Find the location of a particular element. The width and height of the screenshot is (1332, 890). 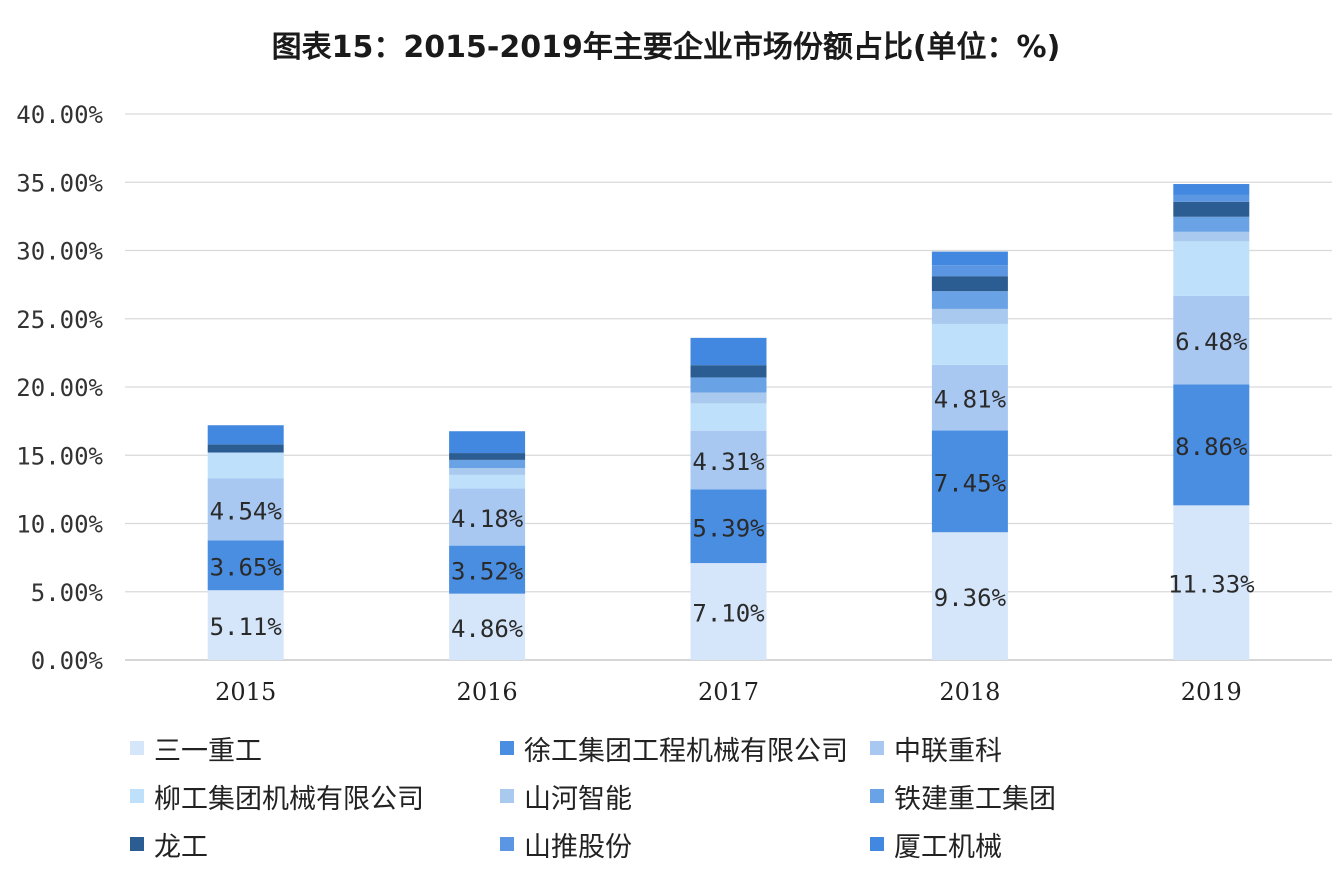

data-label: 3.52% is located at coordinates (487, 572).